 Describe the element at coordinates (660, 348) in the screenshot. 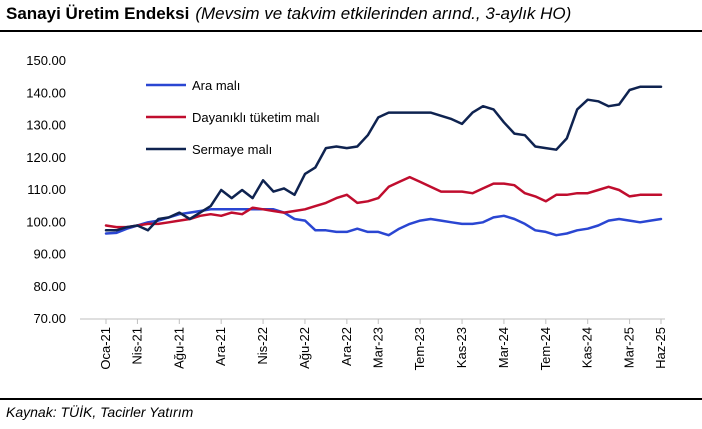

I see `x-tick-label: Haz-25` at that location.